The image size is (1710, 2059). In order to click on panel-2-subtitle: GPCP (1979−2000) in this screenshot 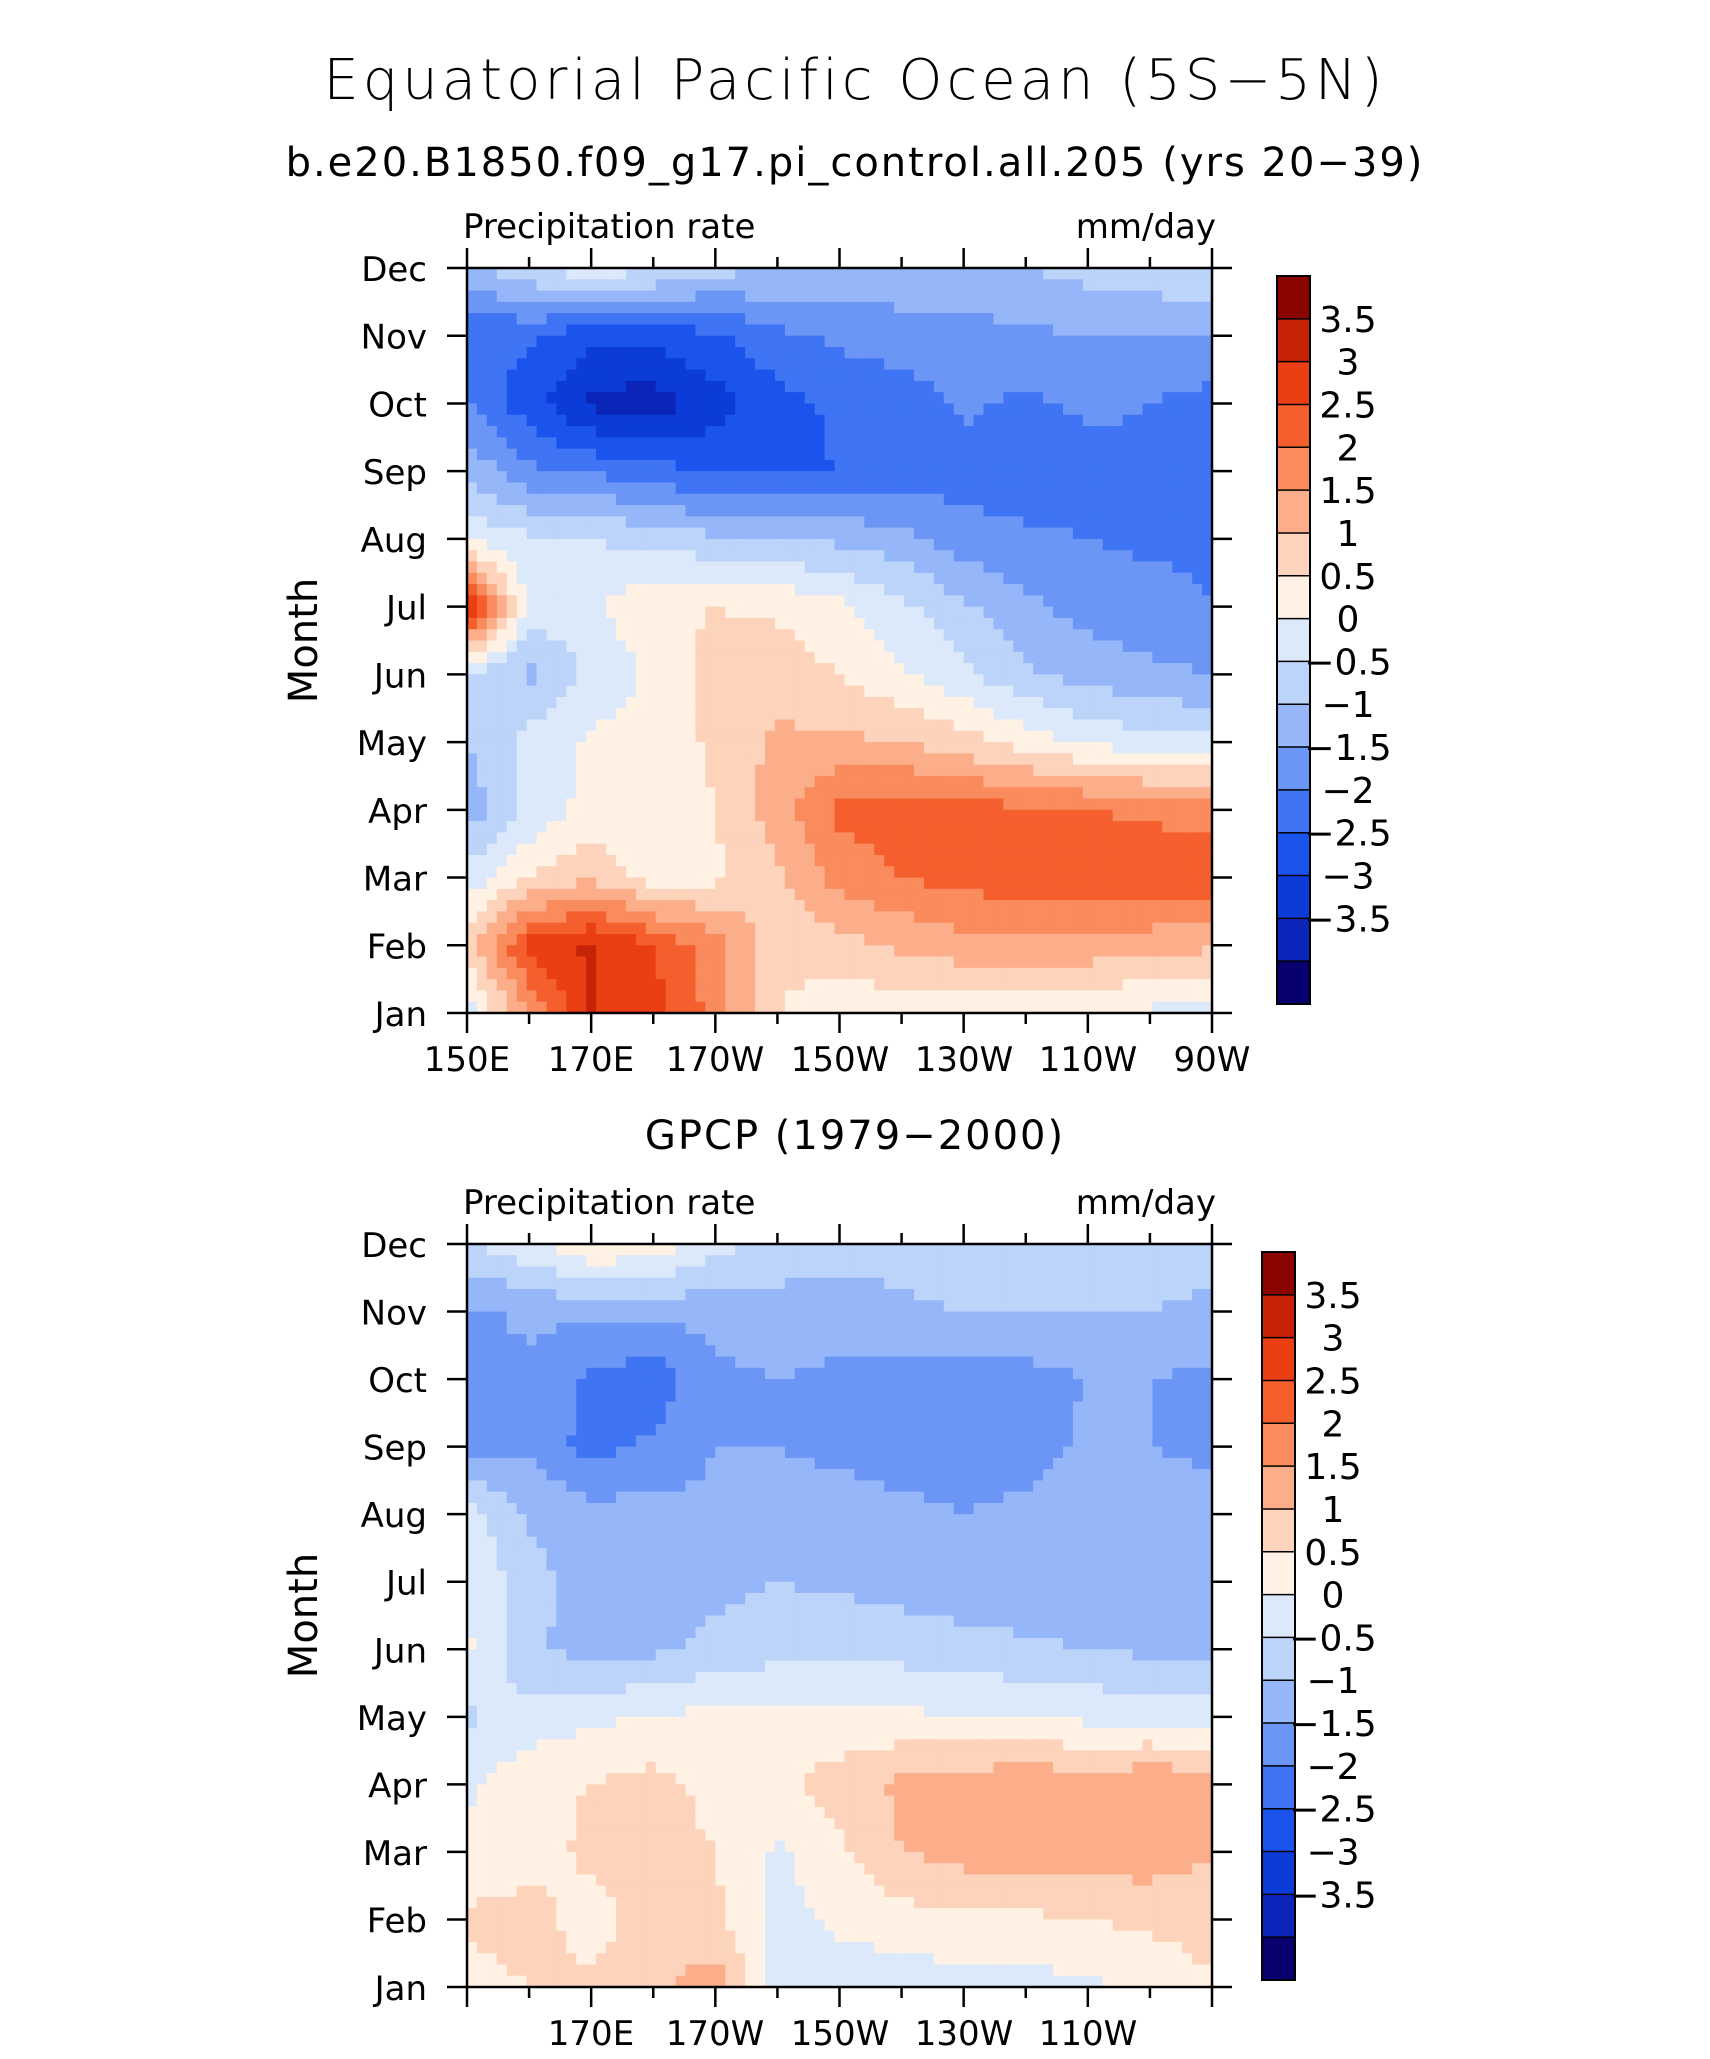, I will do `click(855, 1136)`.